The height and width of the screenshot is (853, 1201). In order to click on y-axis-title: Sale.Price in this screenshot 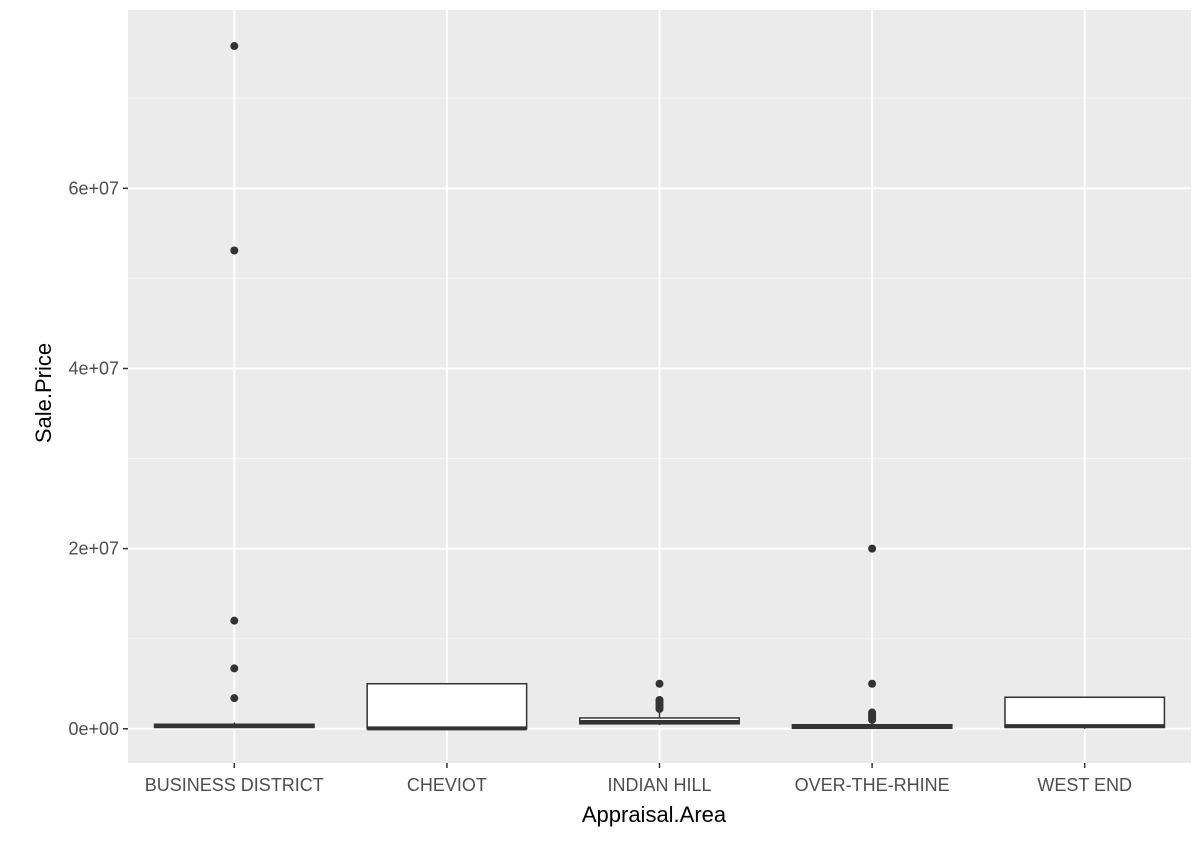, I will do `click(43, 393)`.